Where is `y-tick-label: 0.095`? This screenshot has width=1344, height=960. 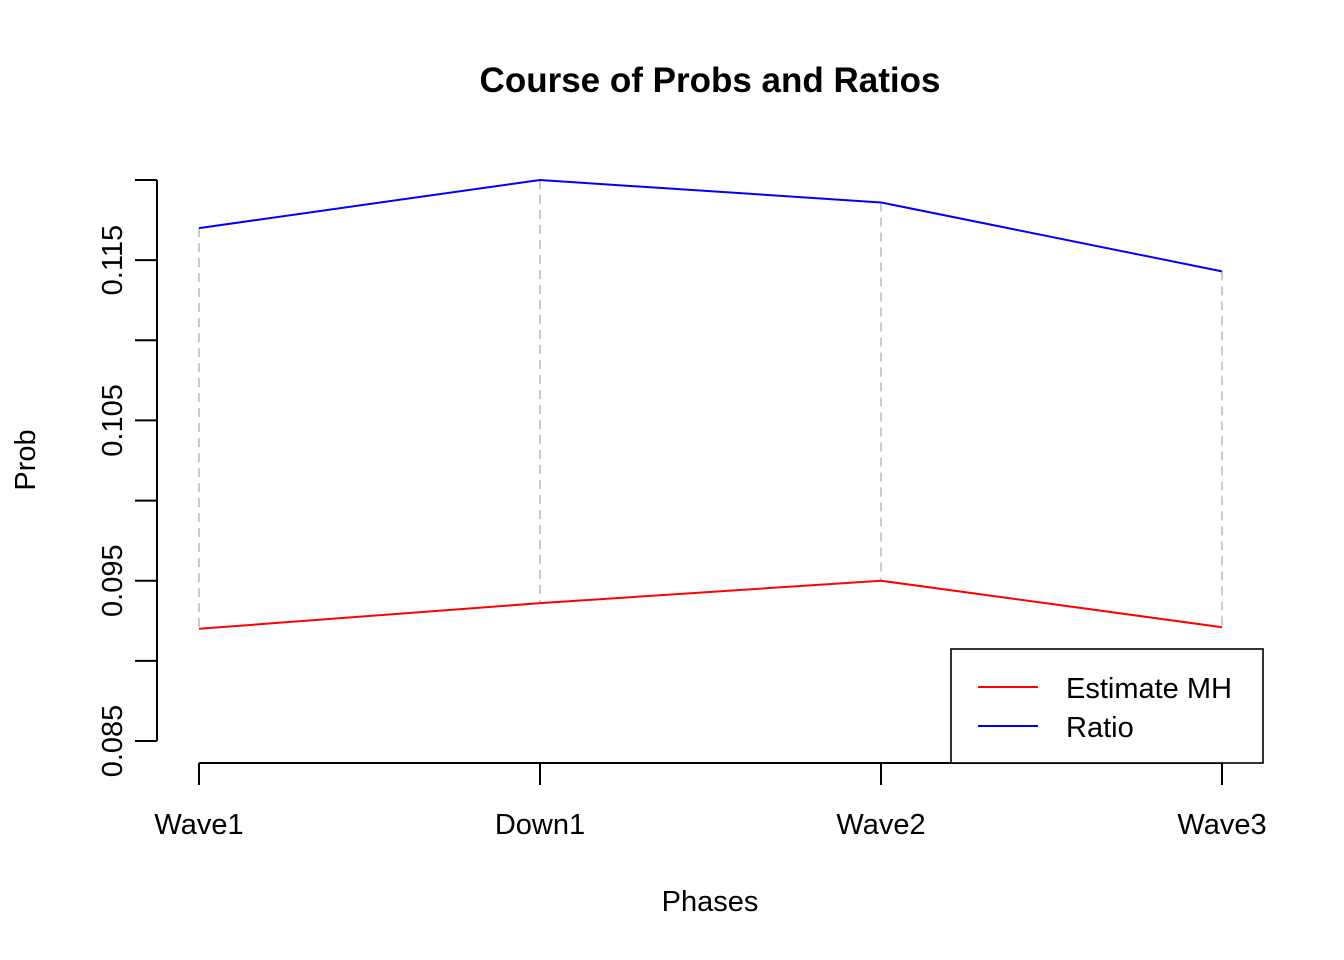 y-tick-label: 0.095 is located at coordinates (113, 580).